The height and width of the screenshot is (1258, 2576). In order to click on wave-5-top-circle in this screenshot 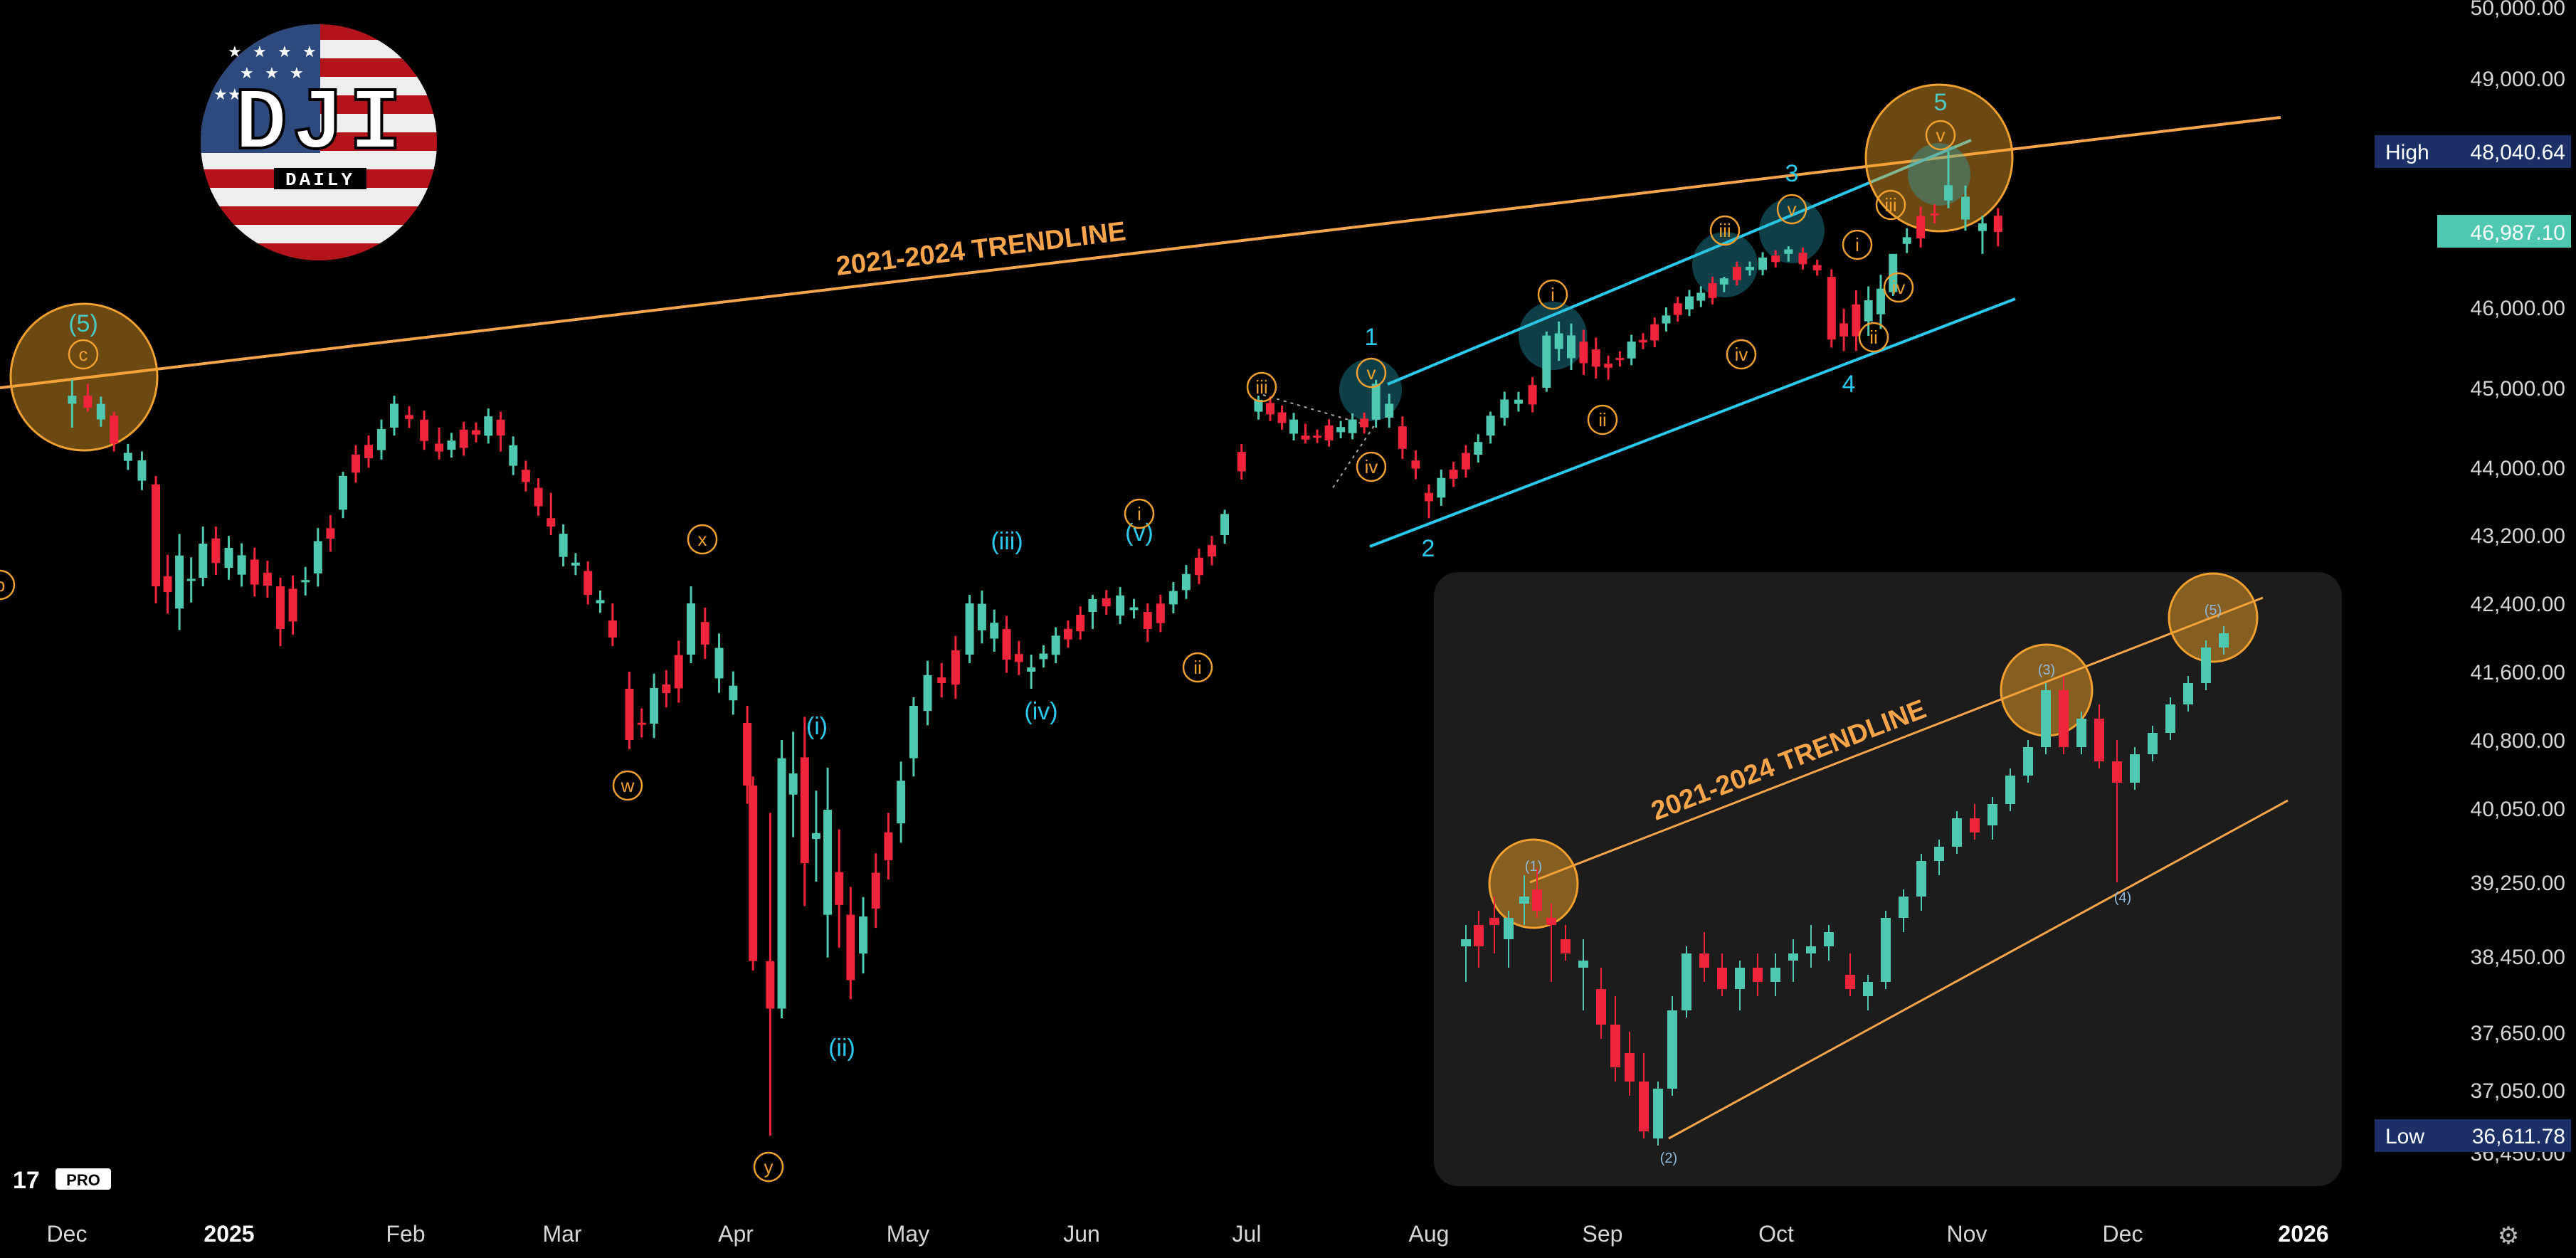, I will do `click(84, 377)`.